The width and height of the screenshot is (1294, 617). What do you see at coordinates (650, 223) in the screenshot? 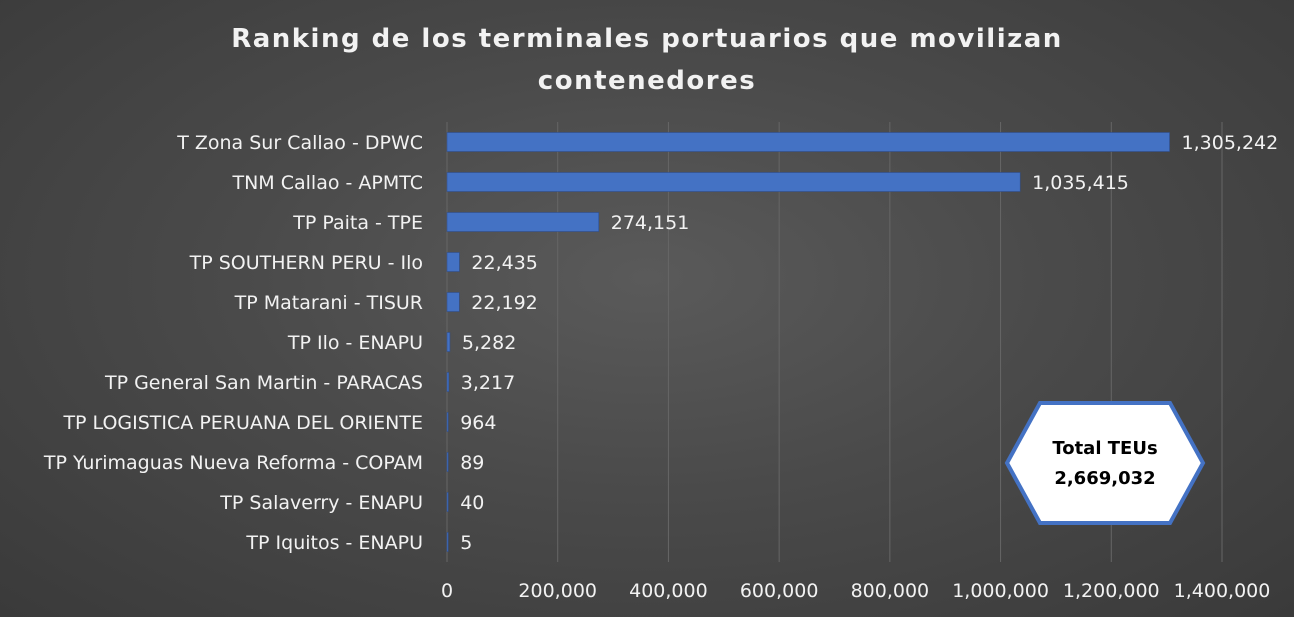
I see `data-label: 274,151` at bounding box center [650, 223].